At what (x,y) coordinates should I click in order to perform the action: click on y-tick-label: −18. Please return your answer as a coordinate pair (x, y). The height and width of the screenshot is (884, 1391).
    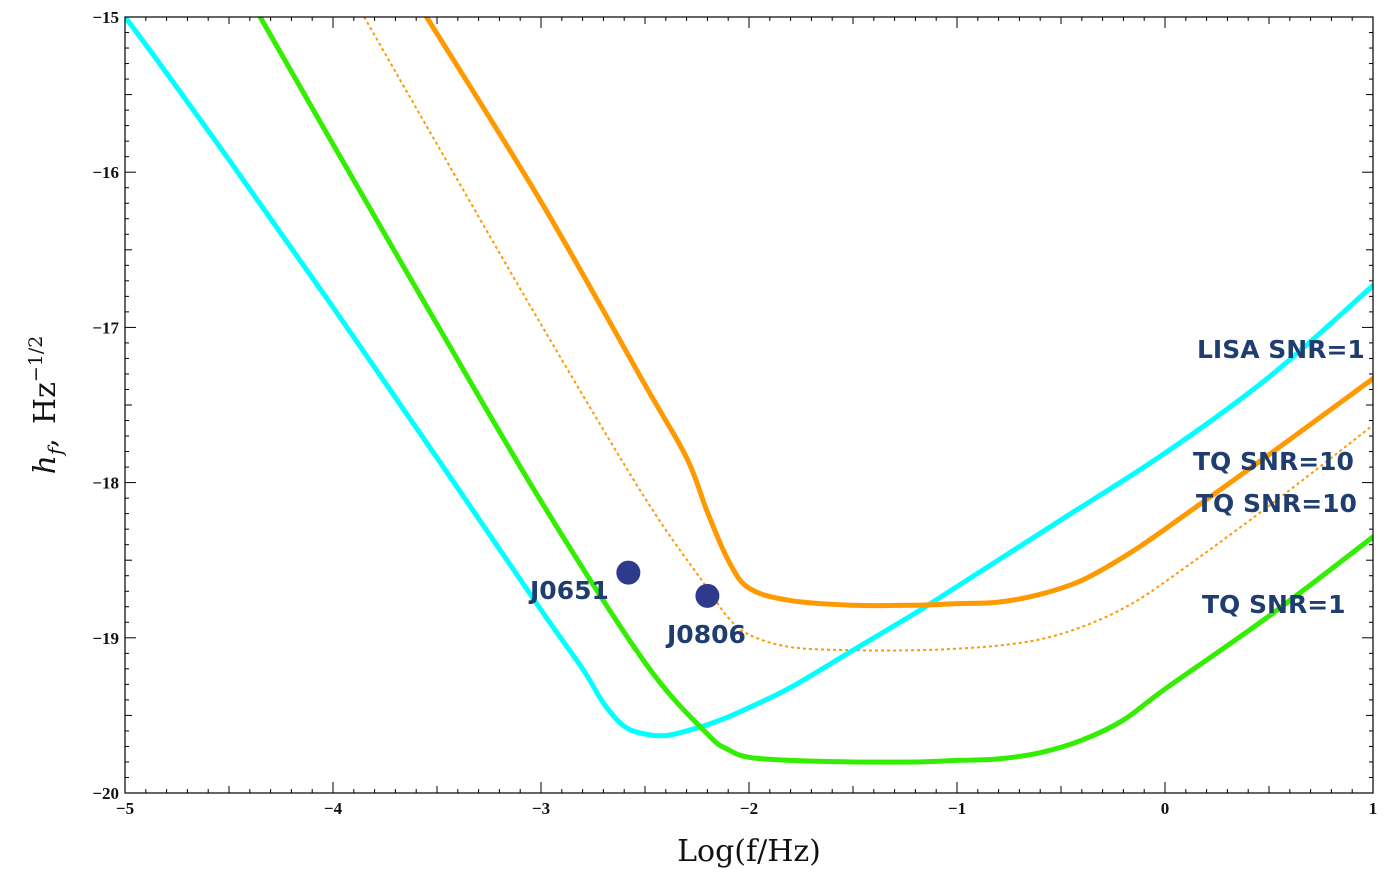
    Looking at the image, I should click on (105, 483).